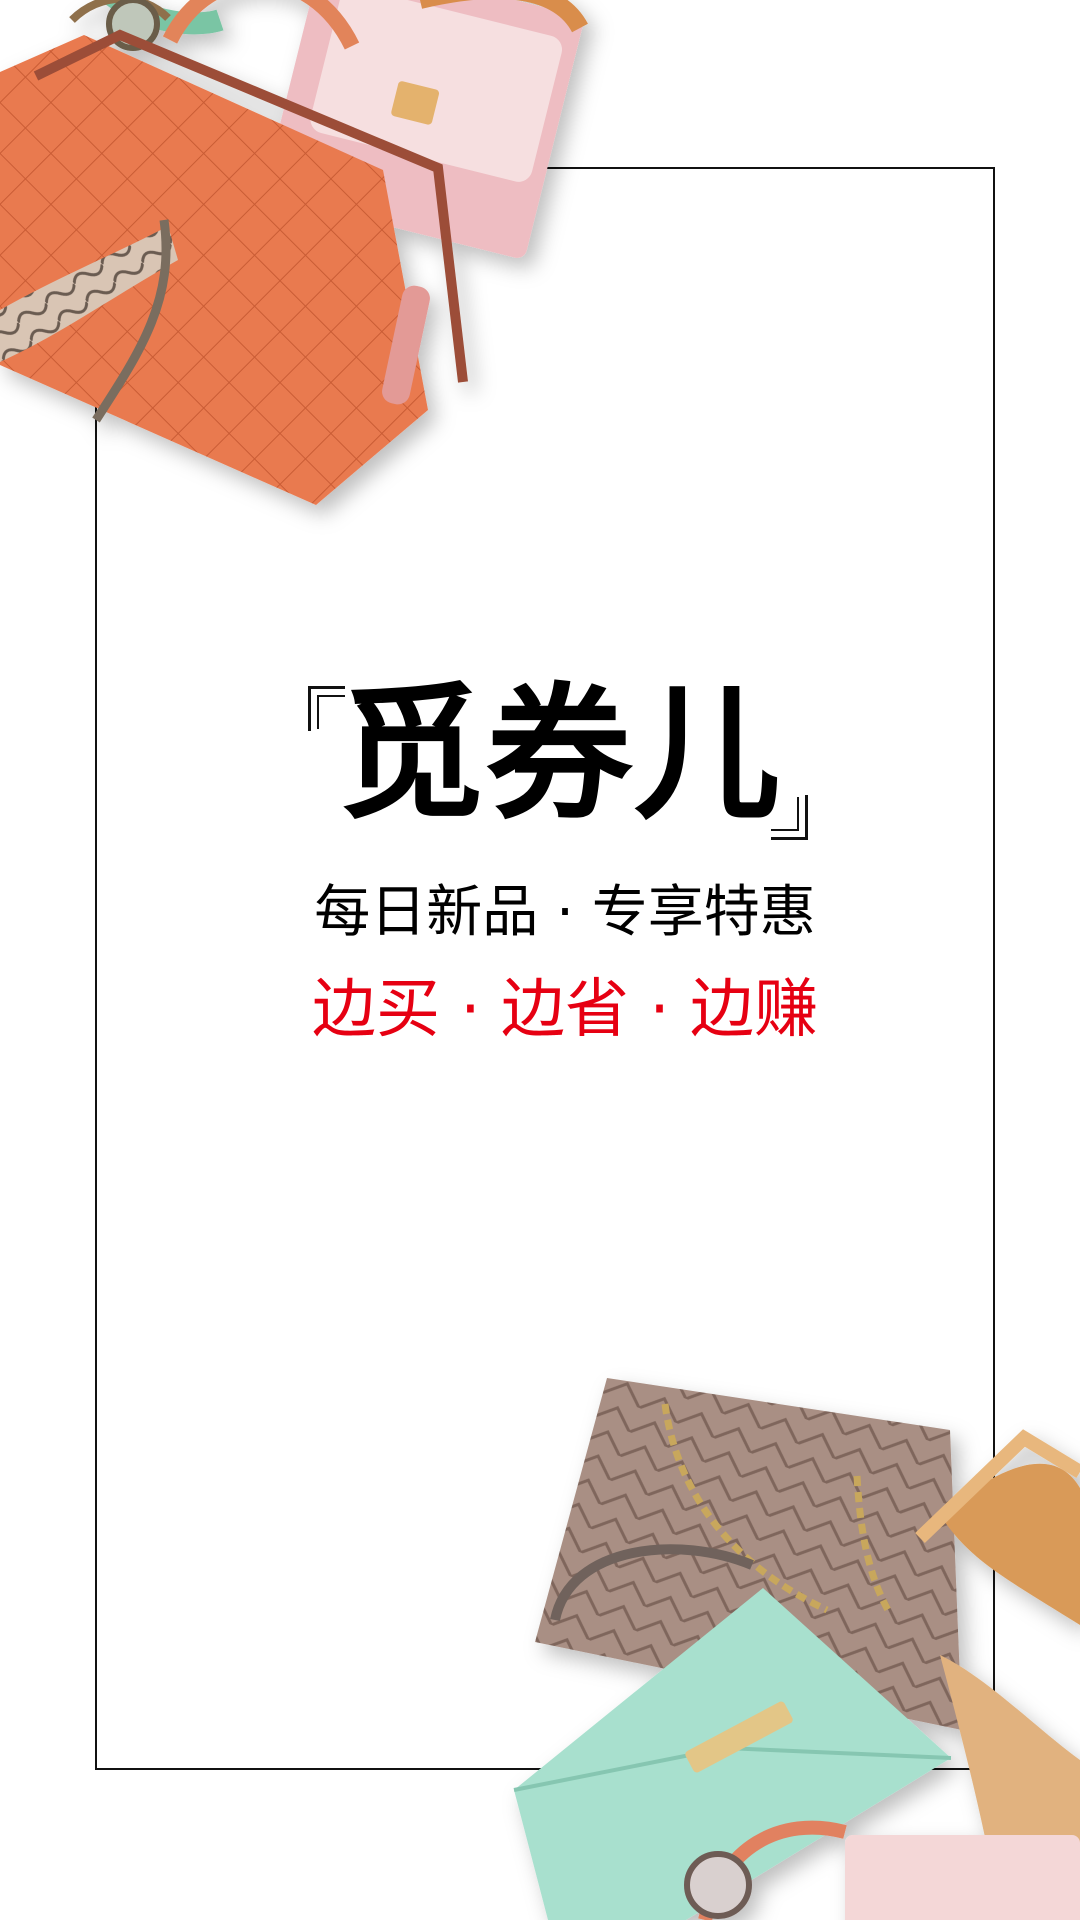  I want to click on brand-title: 觅券儿, so click(560, 765).